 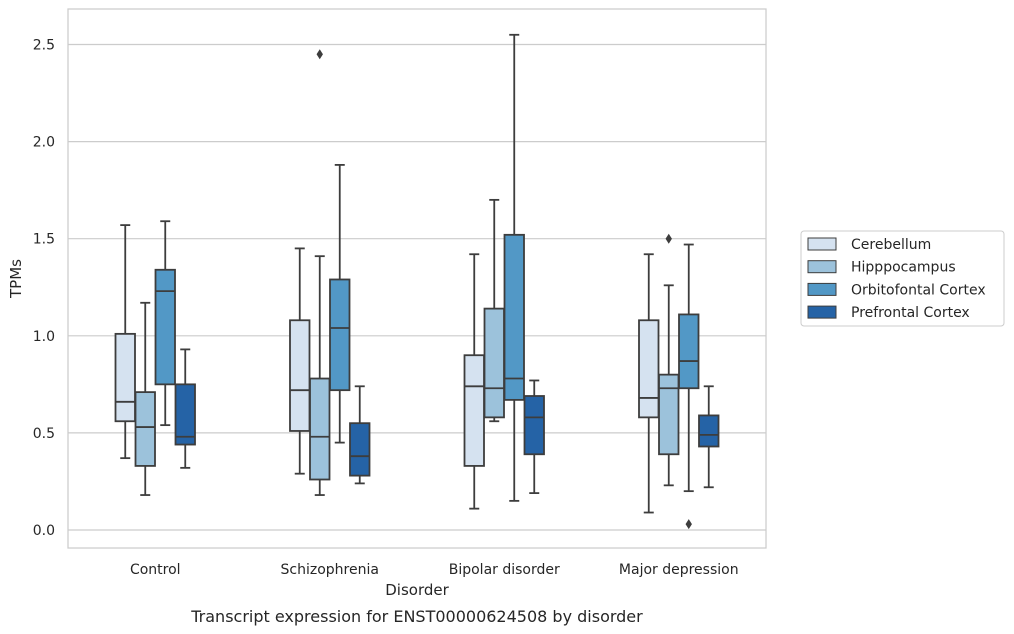 What do you see at coordinates (679, 570) in the screenshot?
I see `x-tick-label: Major depression` at bounding box center [679, 570].